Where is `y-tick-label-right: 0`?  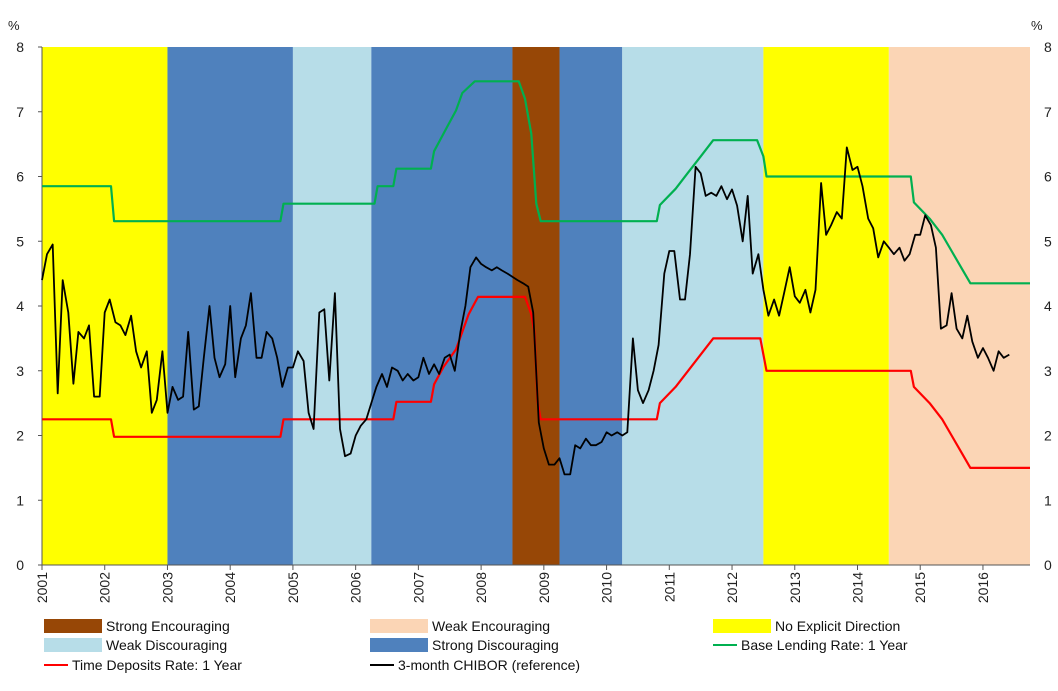 y-tick-label-right: 0 is located at coordinates (1048, 565).